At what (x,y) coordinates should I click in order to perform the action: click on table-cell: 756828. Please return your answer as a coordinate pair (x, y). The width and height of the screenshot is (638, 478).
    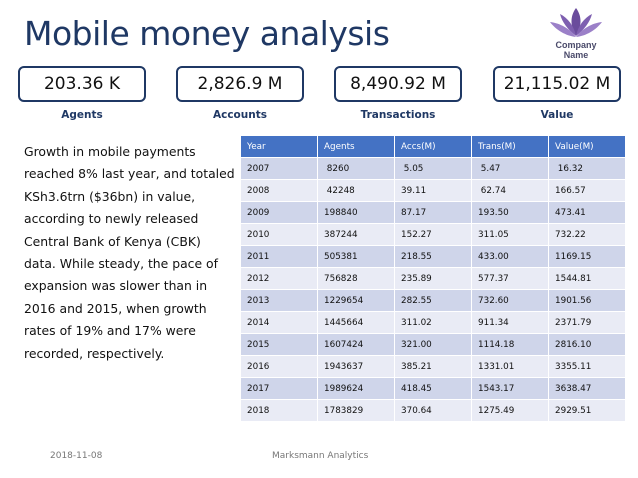
    Looking at the image, I should click on (356, 278).